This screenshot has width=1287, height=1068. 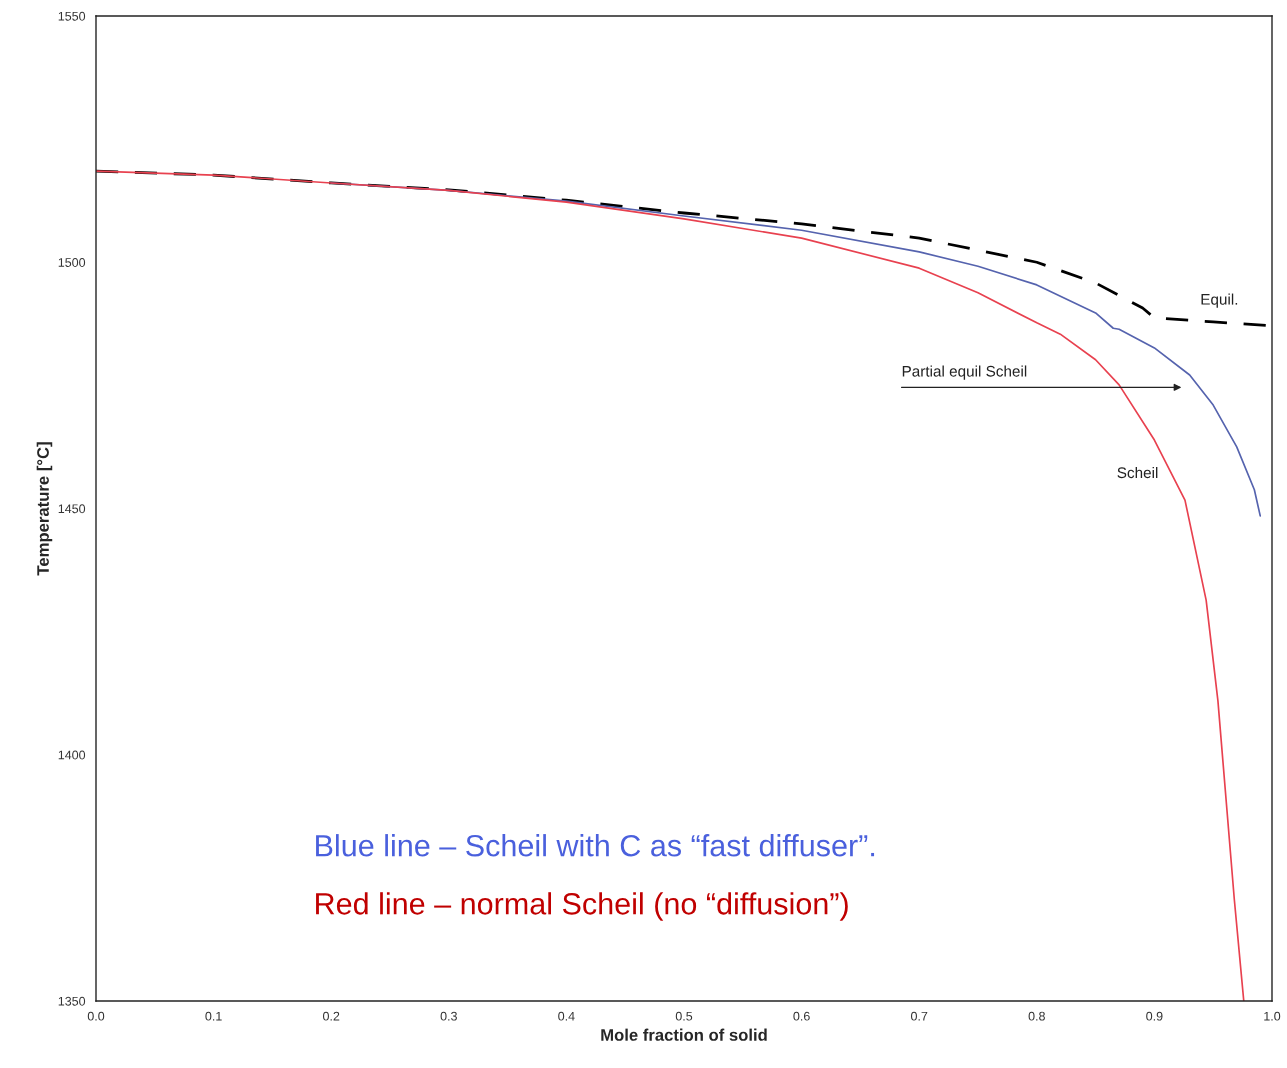 I want to click on y-tick-label: 1500, so click(x=72, y=262).